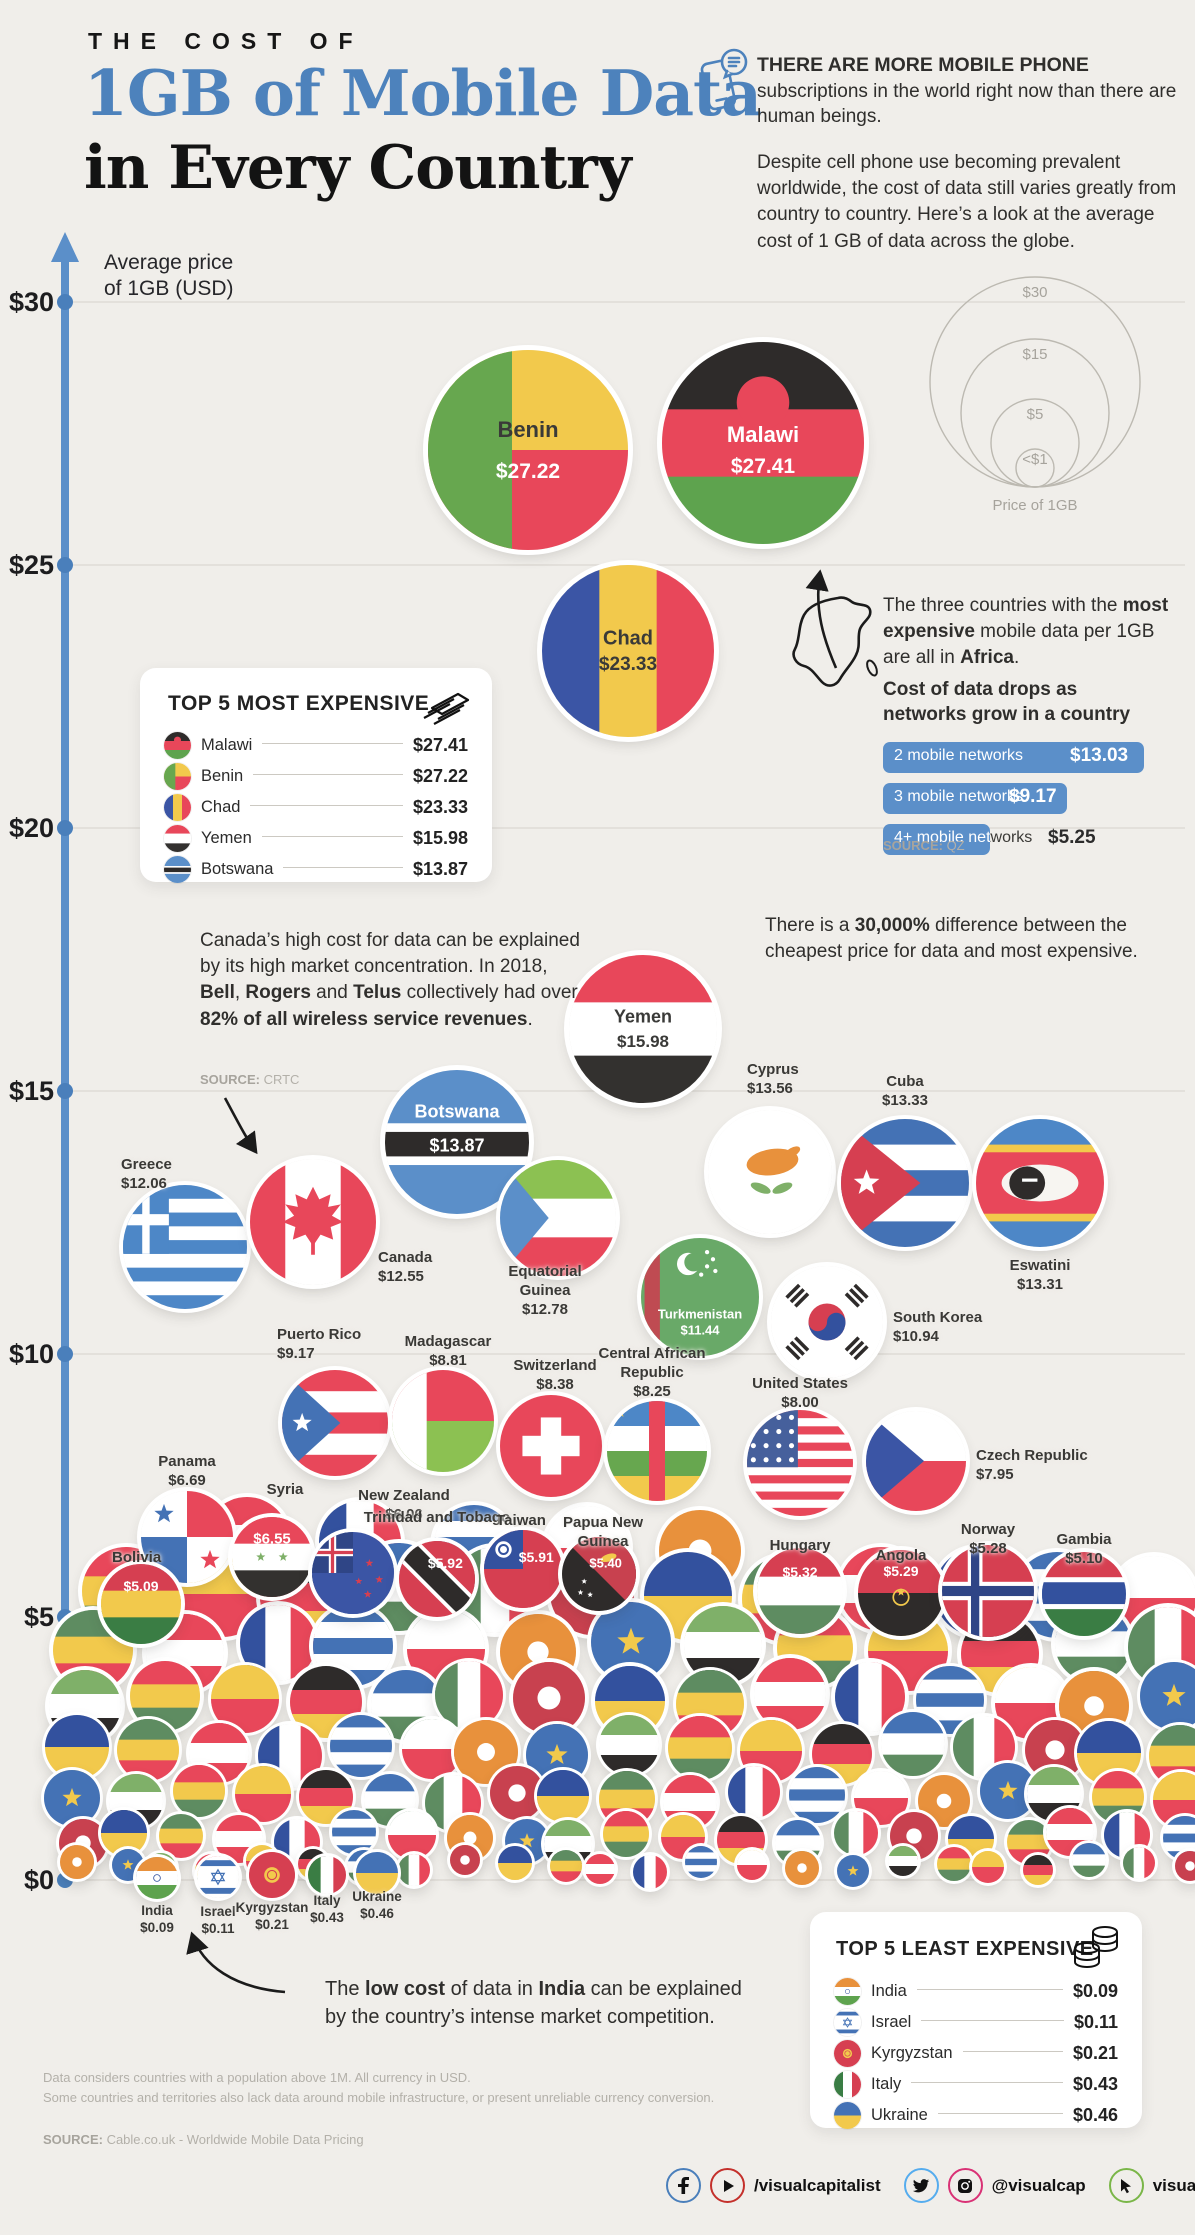  I want to click on top5-row-israel: Israel $0.11, so click(976, 2022).